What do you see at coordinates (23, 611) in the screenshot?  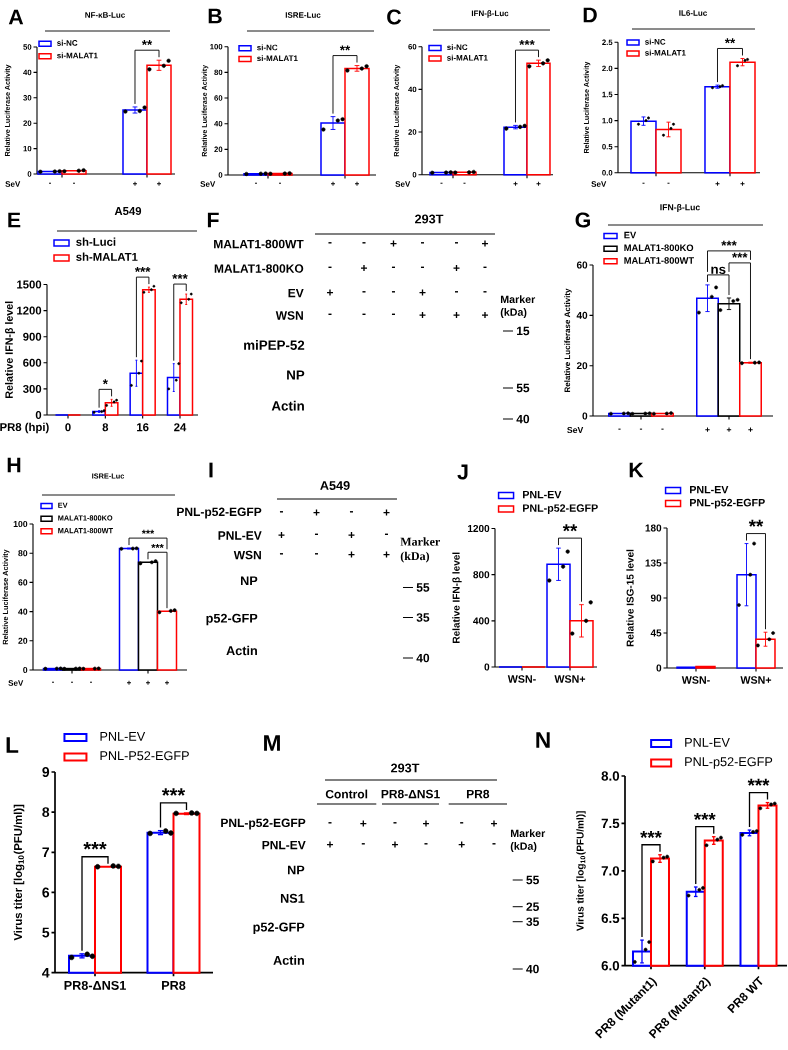 I see `y-tick-label: 40` at bounding box center [23, 611].